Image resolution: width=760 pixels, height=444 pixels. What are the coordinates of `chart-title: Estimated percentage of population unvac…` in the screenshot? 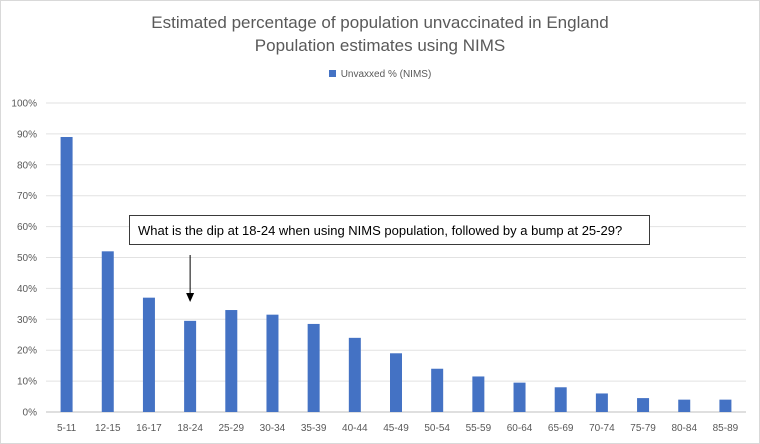 It's located at (380, 22).